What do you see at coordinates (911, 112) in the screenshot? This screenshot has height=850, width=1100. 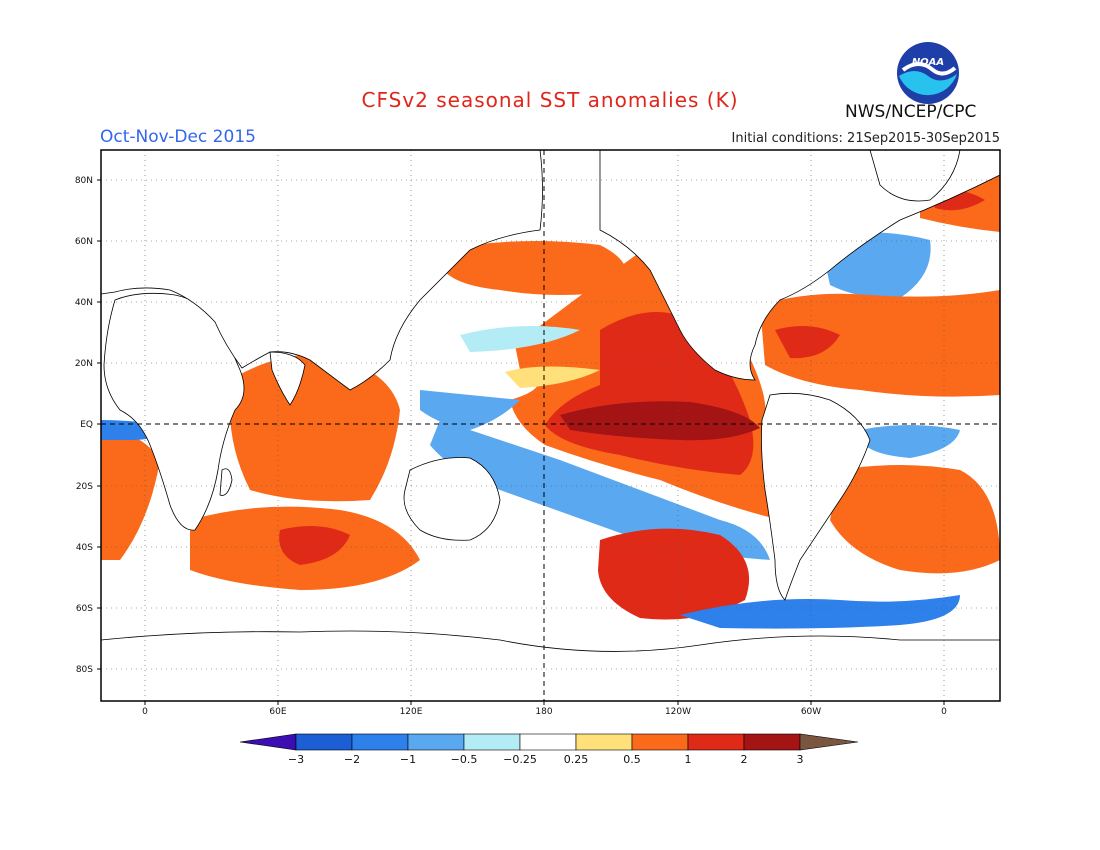 I see `agency-label: NWS/NCEP/CPC` at bounding box center [911, 112].